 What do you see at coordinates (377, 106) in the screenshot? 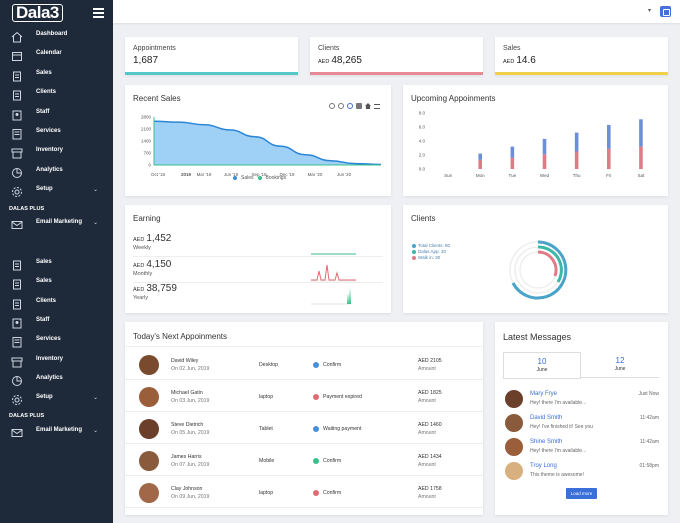
I see `menu-icon` at bounding box center [377, 106].